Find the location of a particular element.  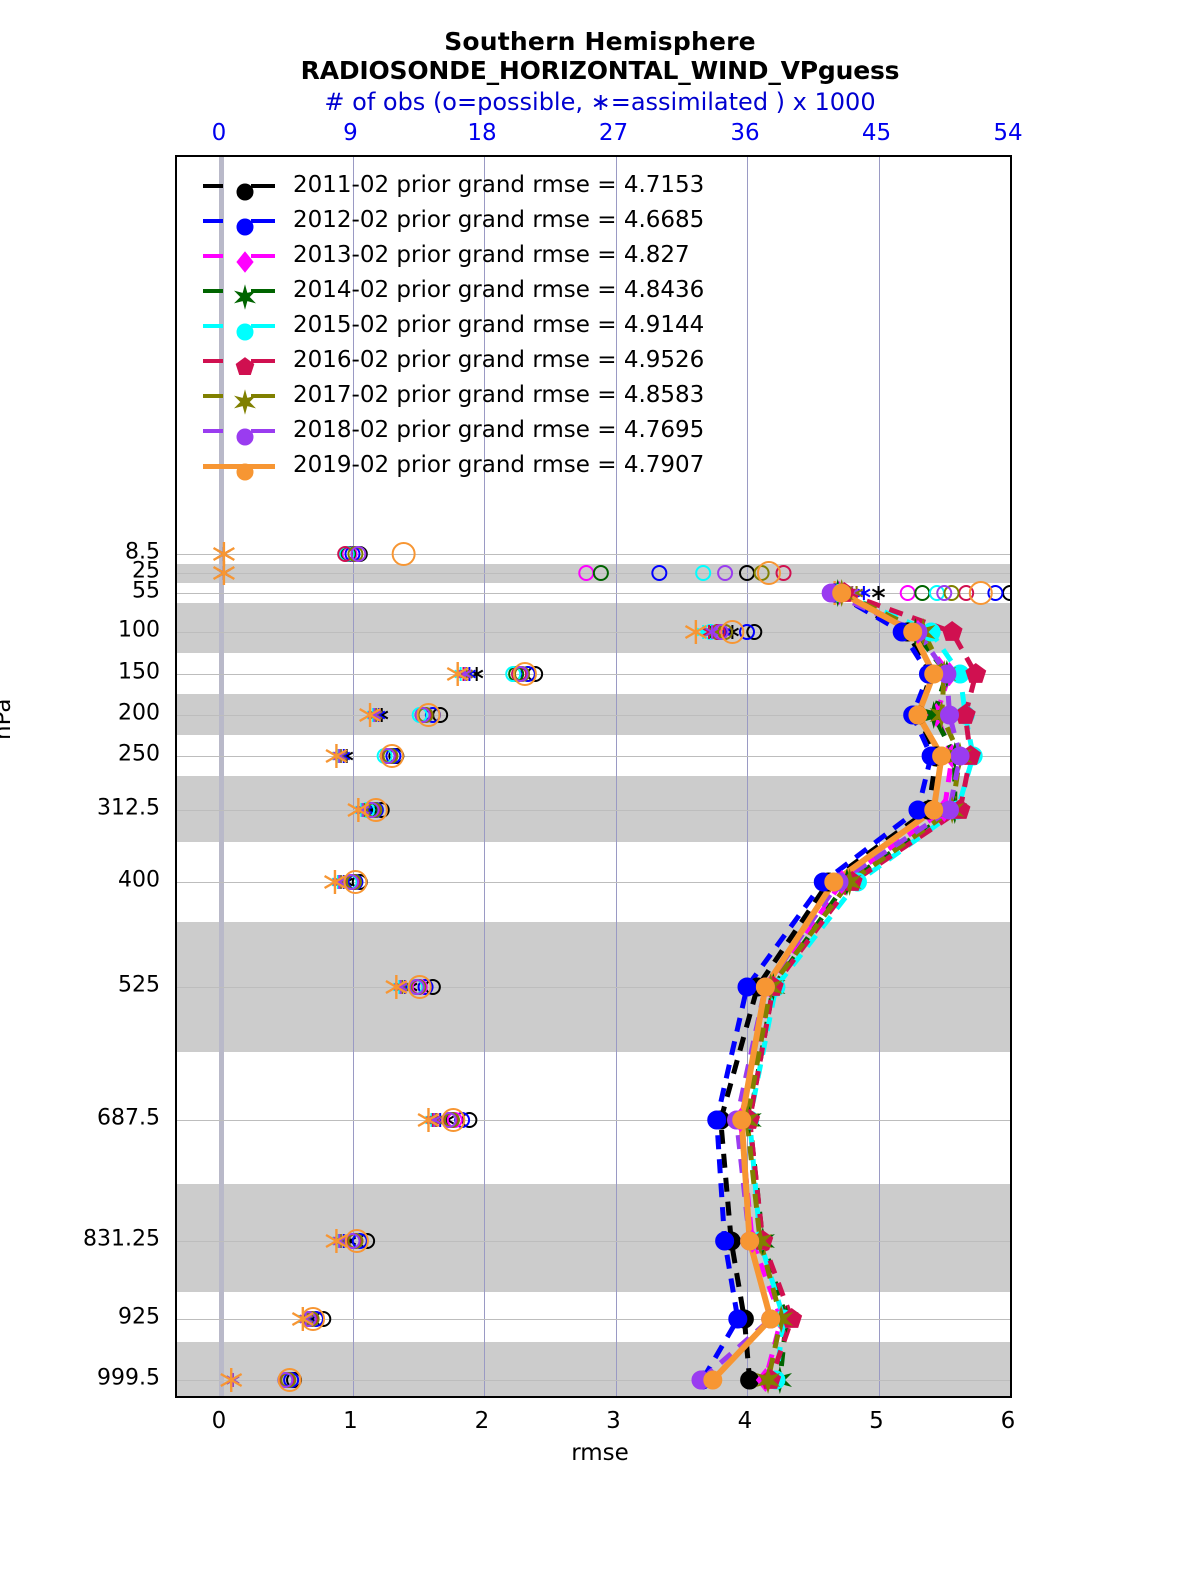

bottom-xtick-3: 3 is located at coordinates (613, 1421).